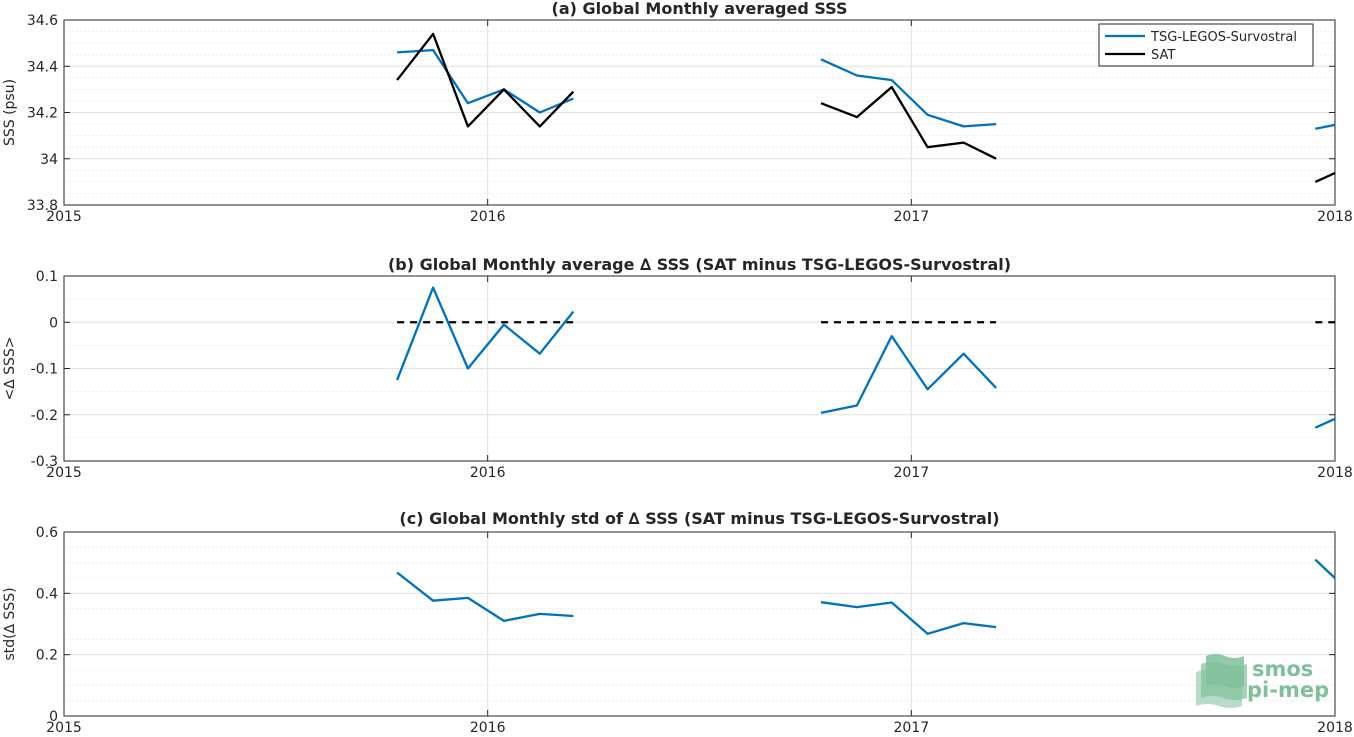  What do you see at coordinates (47, 594) in the screenshot?
I see `y-tick-label: 0.4` at bounding box center [47, 594].